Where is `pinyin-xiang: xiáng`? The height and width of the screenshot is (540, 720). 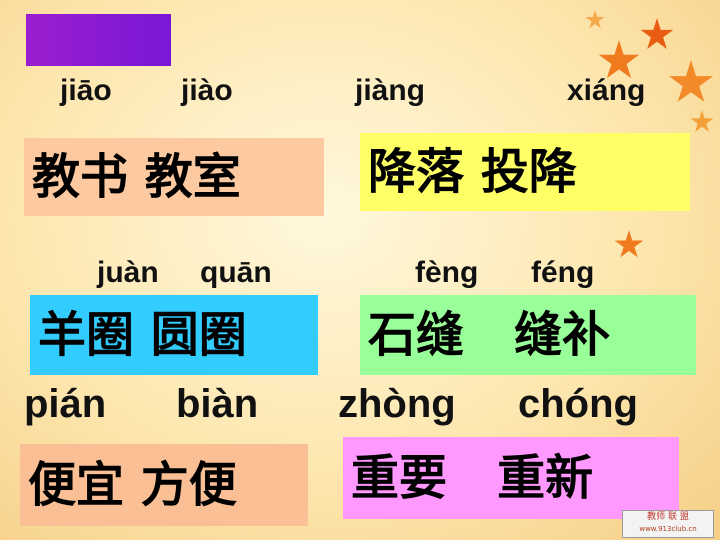 pinyin-xiang: xiáng is located at coordinates (606, 90).